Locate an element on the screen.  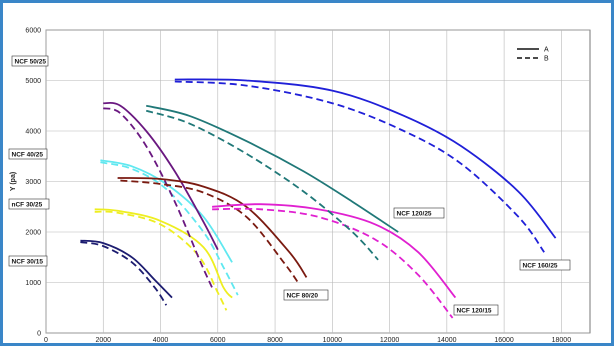
curve-label: NCF 120/25 is located at coordinates (414, 214).